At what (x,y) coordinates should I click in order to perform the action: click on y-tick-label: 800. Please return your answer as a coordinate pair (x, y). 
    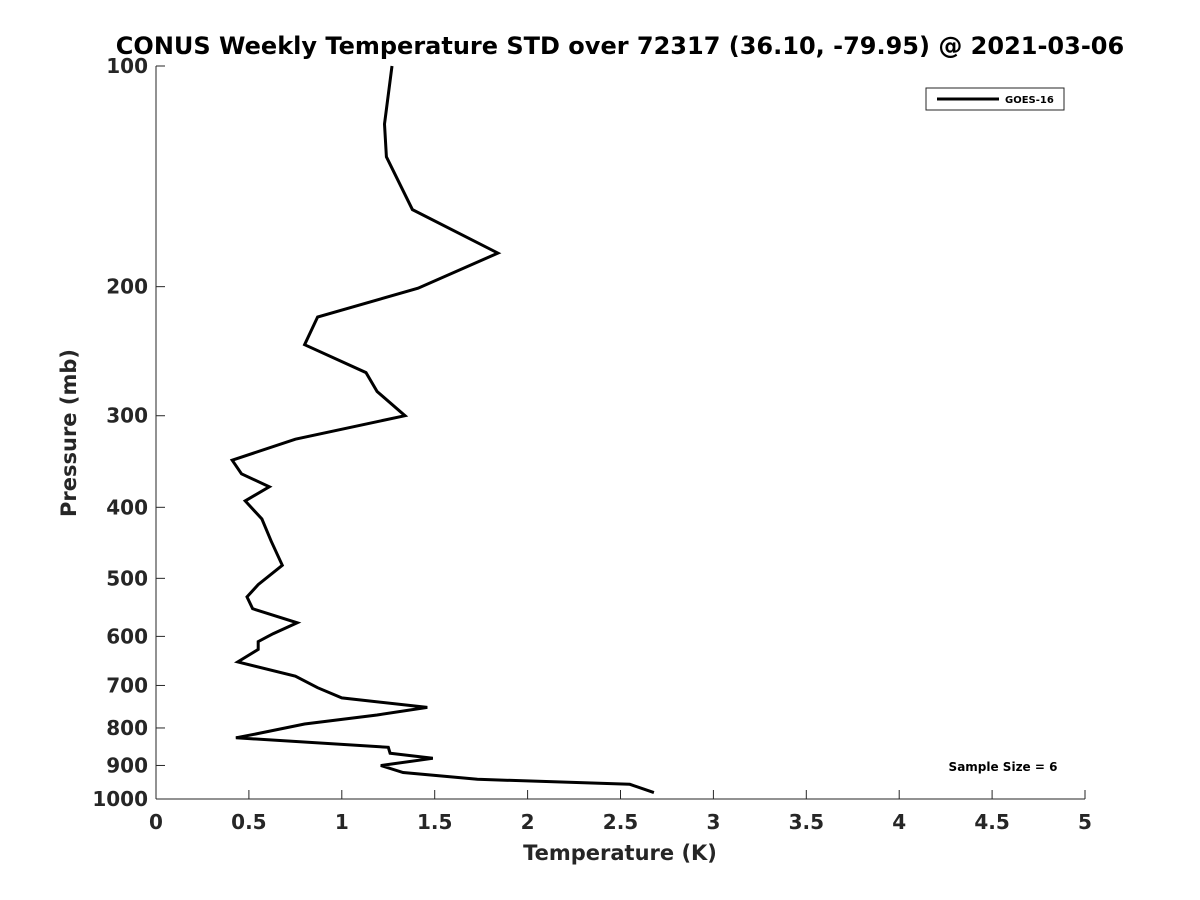
    Looking at the image, I should click on (127, 728).